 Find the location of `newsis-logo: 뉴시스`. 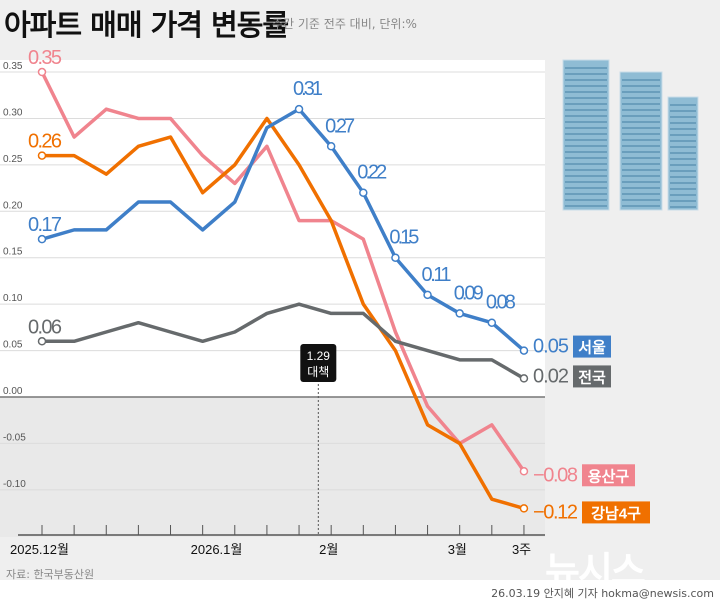

newsis-logo: 뉴시스 is located at coordinates (595, 571).